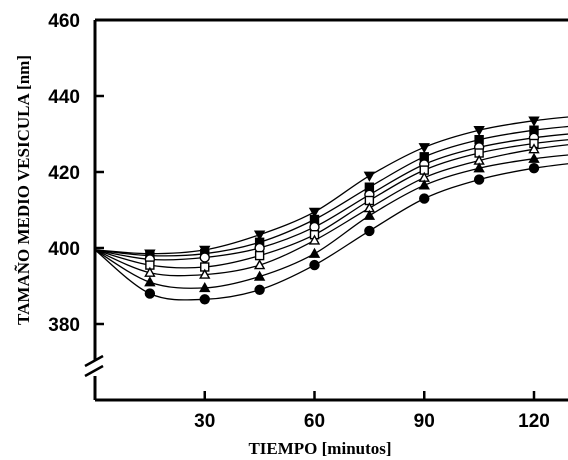 The height and width of the screenshot is (460, 568). What do you see at coordinates (204, 421) in the screenshot?
I see `x-tick-label: 30` at bounding box center [204, 421].